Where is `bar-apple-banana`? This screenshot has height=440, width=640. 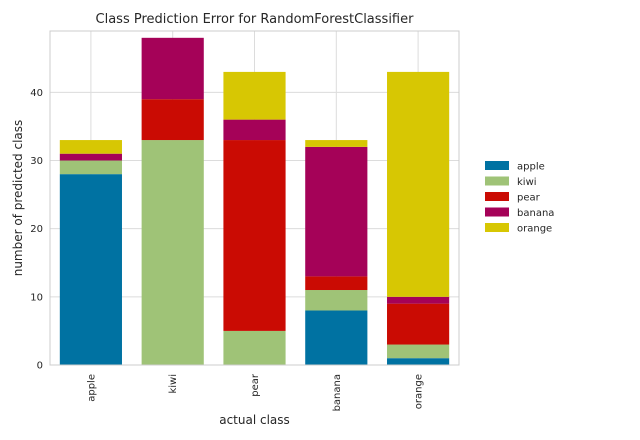 bar-apple-banana is located at coordinates (90, 157).